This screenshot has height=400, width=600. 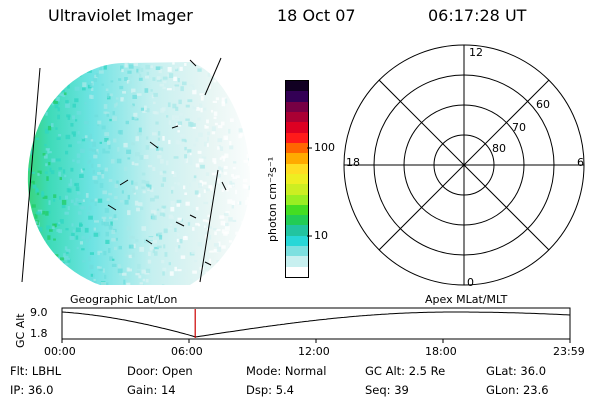 What do you see at coordinates (35, 371) in the screenshot?
I see `info-flt: Flt: LBHL` at bounding box center [35, 371].